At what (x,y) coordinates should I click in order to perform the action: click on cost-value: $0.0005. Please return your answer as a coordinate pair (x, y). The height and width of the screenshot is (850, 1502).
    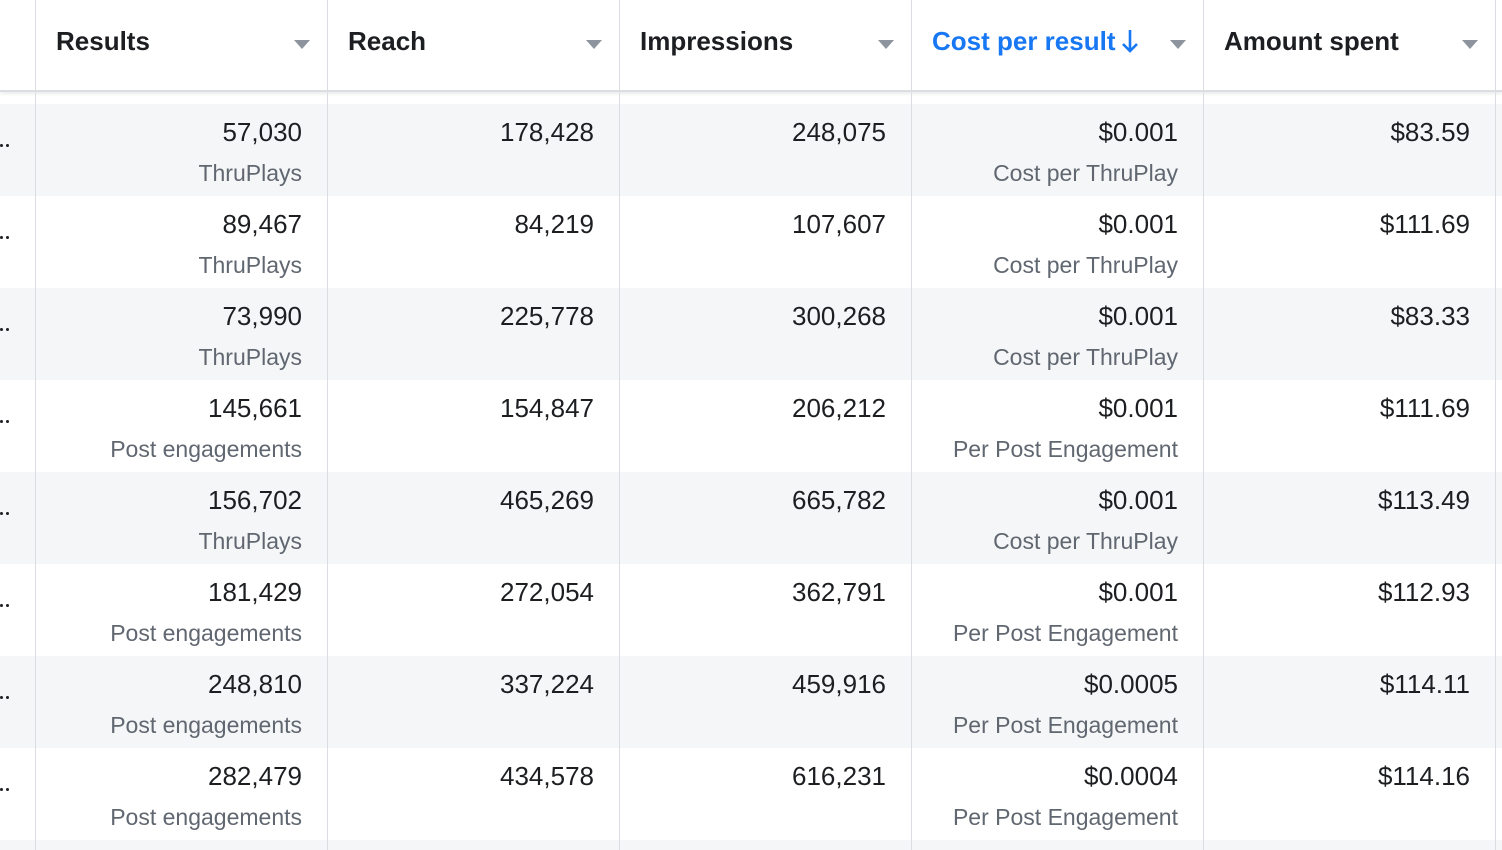
    Looking at the image, I should click on (1131, 684).